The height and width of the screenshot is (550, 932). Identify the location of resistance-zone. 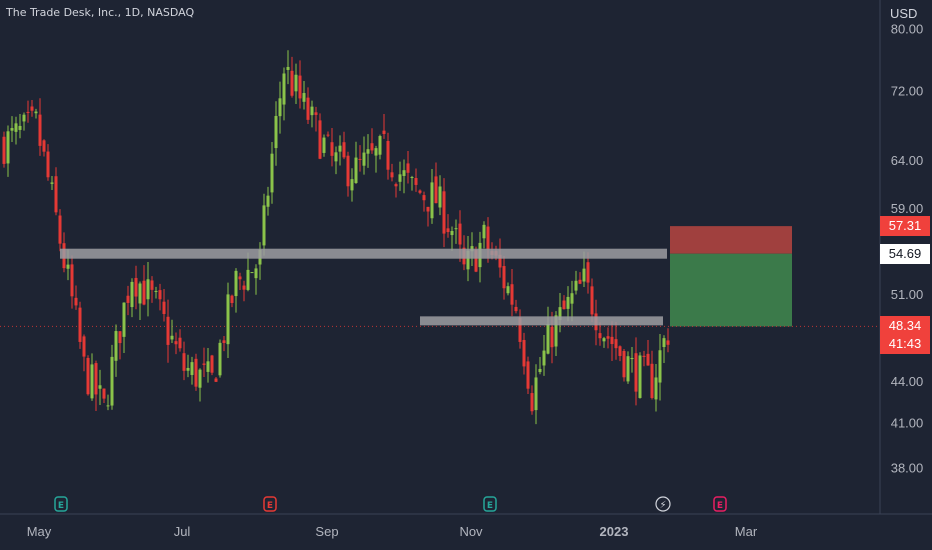
(363, 253).